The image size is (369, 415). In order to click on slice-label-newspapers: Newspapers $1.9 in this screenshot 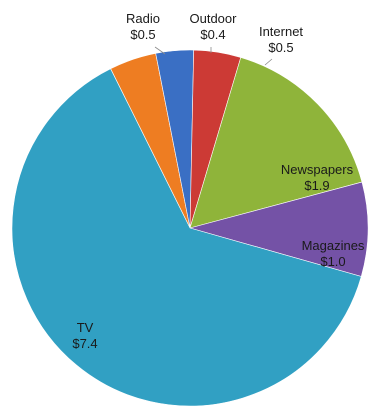, I will do `click(317, 177)`.